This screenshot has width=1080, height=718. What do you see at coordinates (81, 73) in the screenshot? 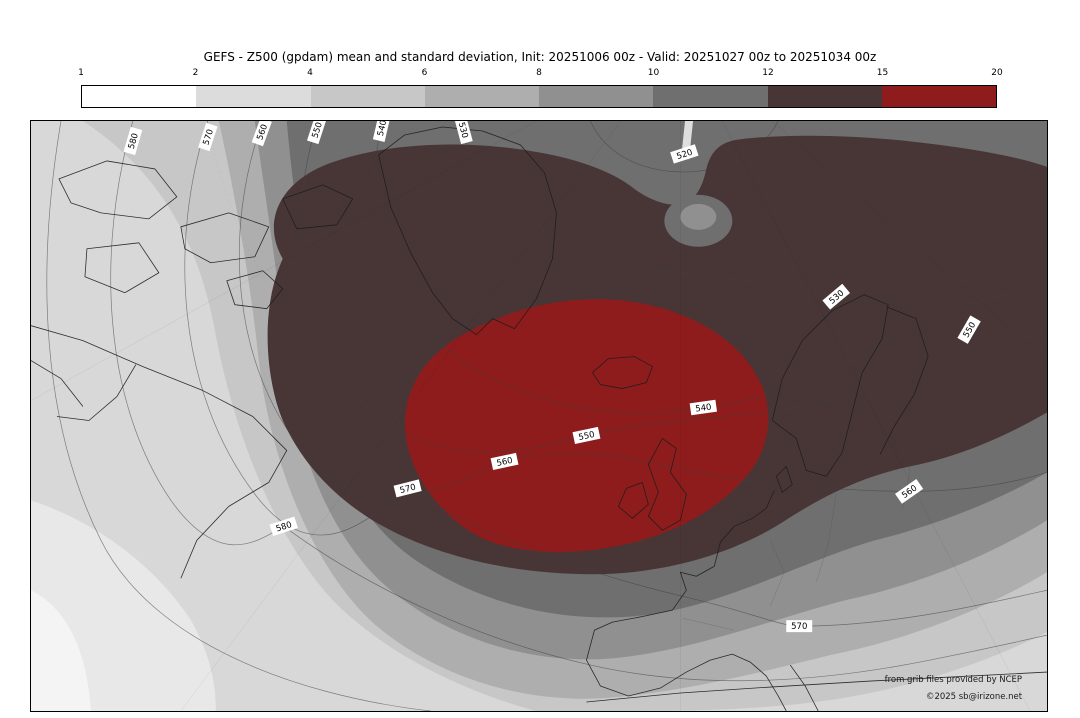
I see `colorbar-tick: 1` at bounding box center [81, 73].